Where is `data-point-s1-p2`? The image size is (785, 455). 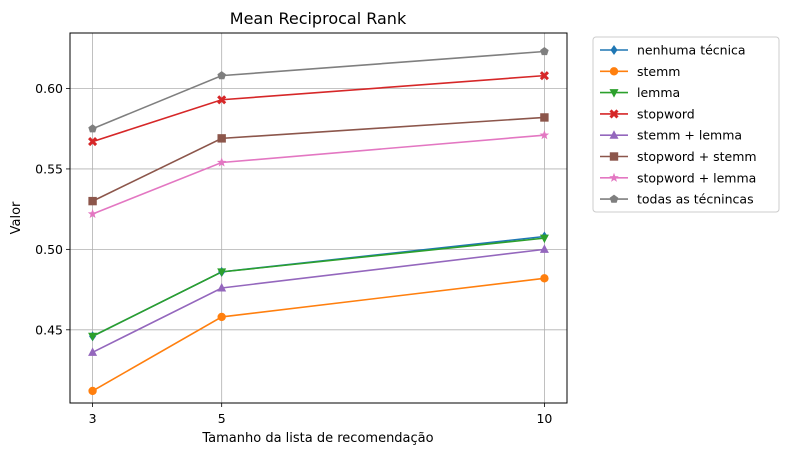 data-point-s1-p2 is located at coordinates (544, 278).